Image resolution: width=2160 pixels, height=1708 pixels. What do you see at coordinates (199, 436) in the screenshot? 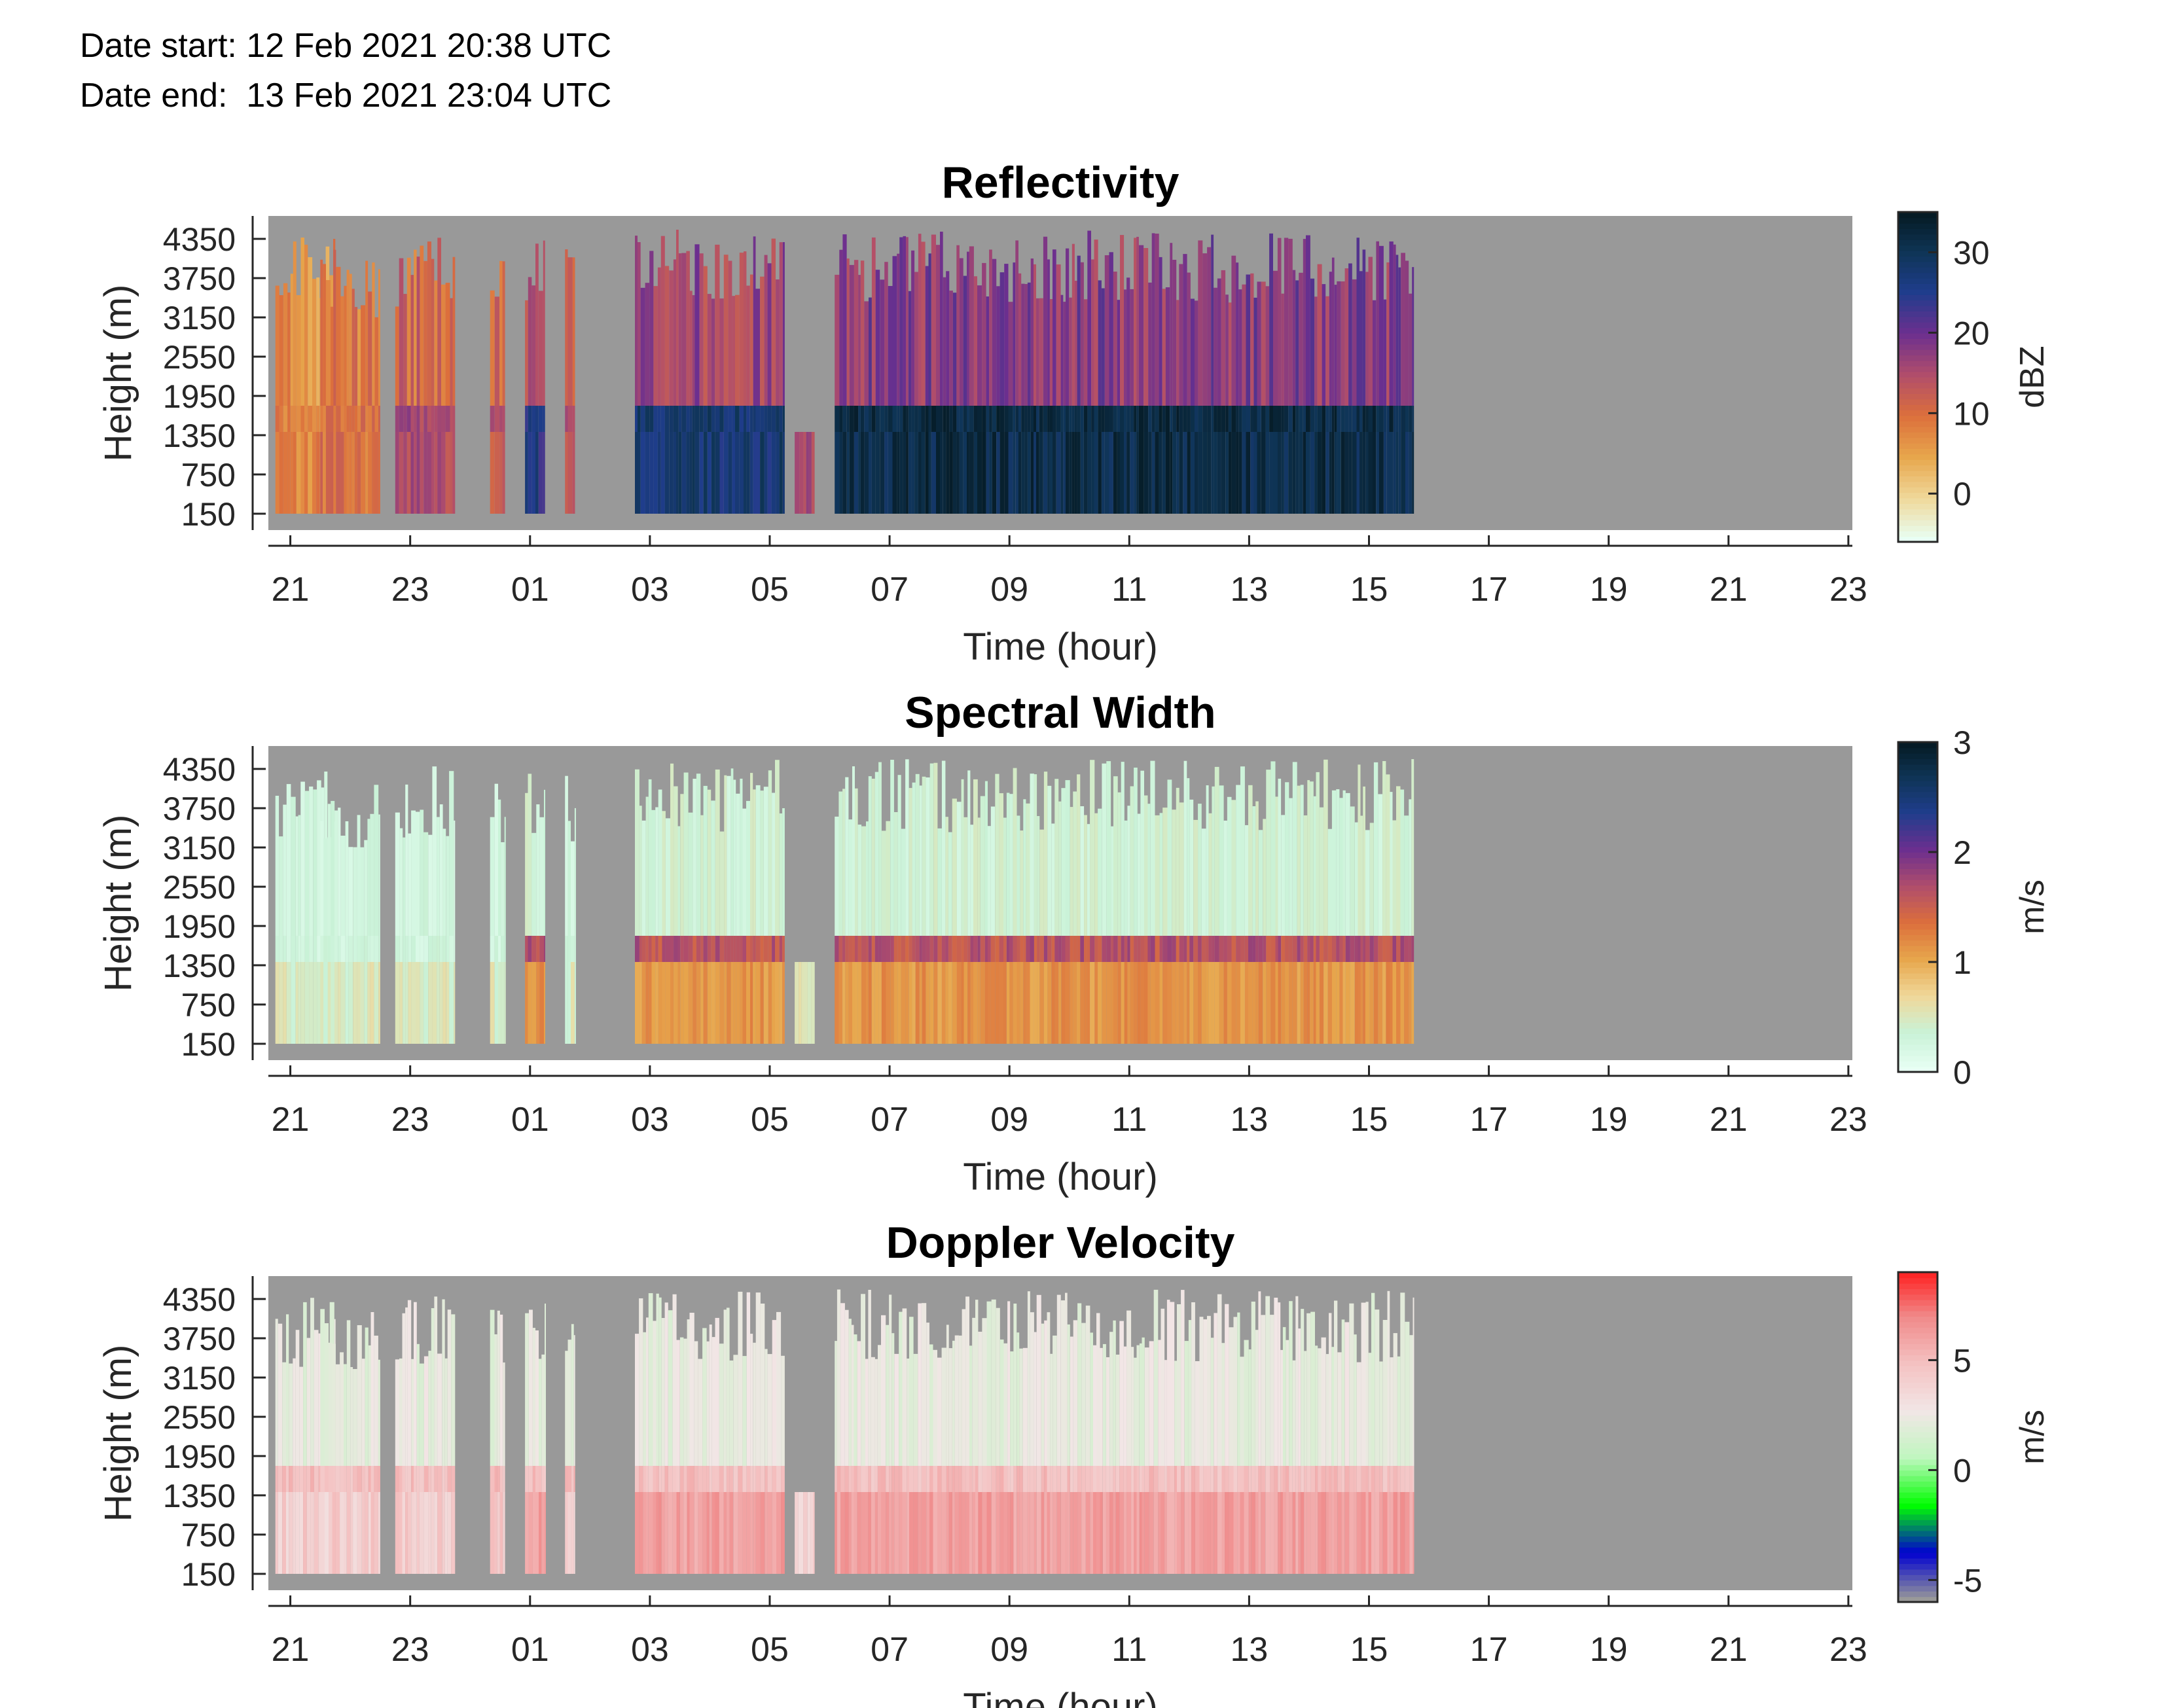
I see `y-tick-label: 1350` at bounding box center [199, 436].